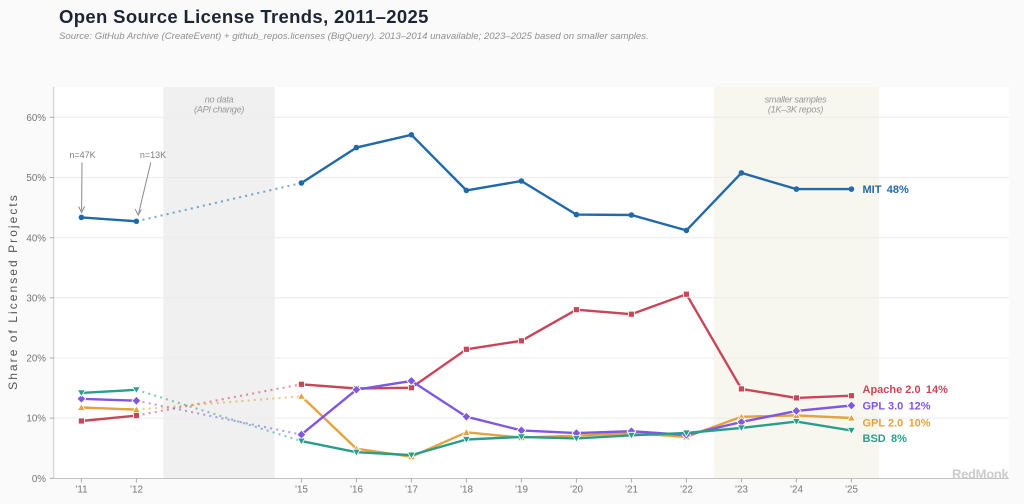  I want to click on svg-text: (1K–3K repos), so click(796, 110).